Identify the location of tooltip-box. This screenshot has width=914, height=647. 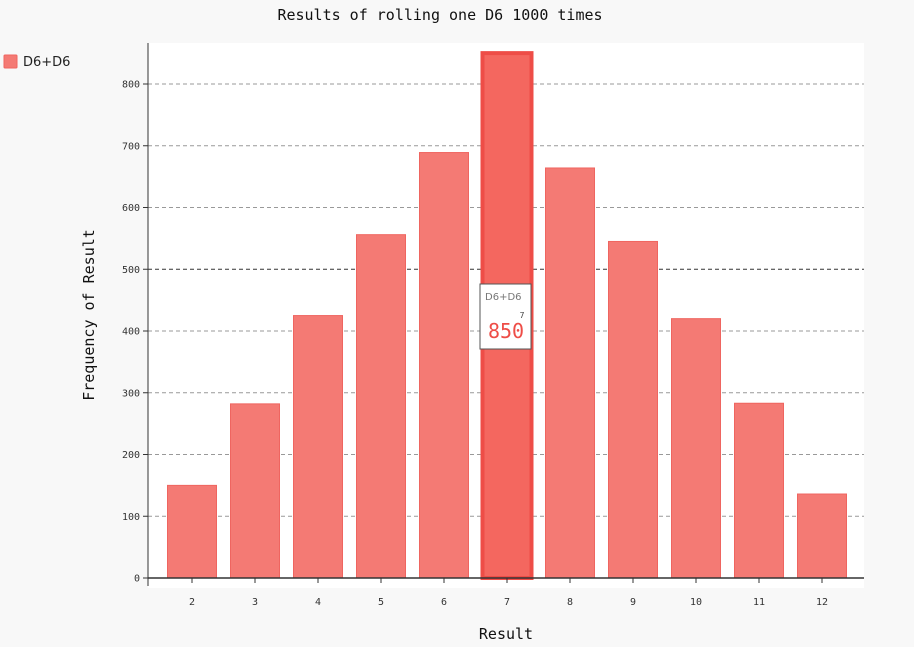
(505, 316).